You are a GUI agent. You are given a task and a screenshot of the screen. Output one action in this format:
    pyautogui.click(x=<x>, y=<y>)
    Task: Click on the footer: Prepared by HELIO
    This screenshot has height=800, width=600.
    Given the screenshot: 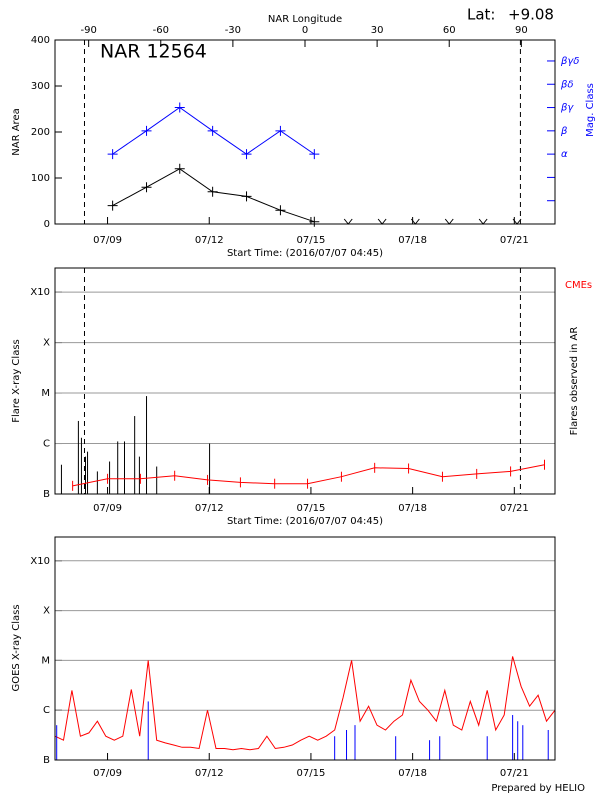 What is the action you would take?
    pyautogui.click(x=538, y=788)
    